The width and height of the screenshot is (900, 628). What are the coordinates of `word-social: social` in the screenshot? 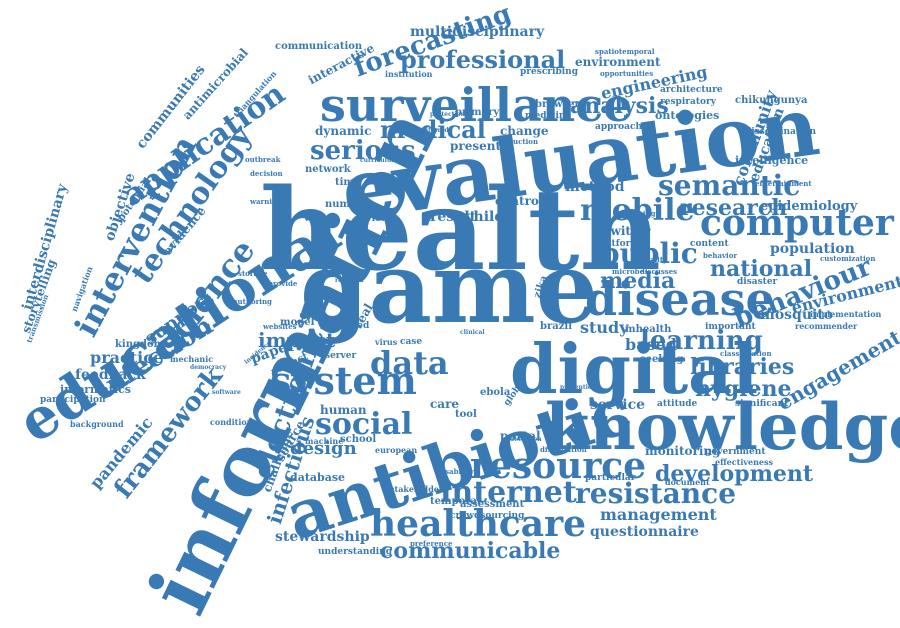 It's located at (364, 424).